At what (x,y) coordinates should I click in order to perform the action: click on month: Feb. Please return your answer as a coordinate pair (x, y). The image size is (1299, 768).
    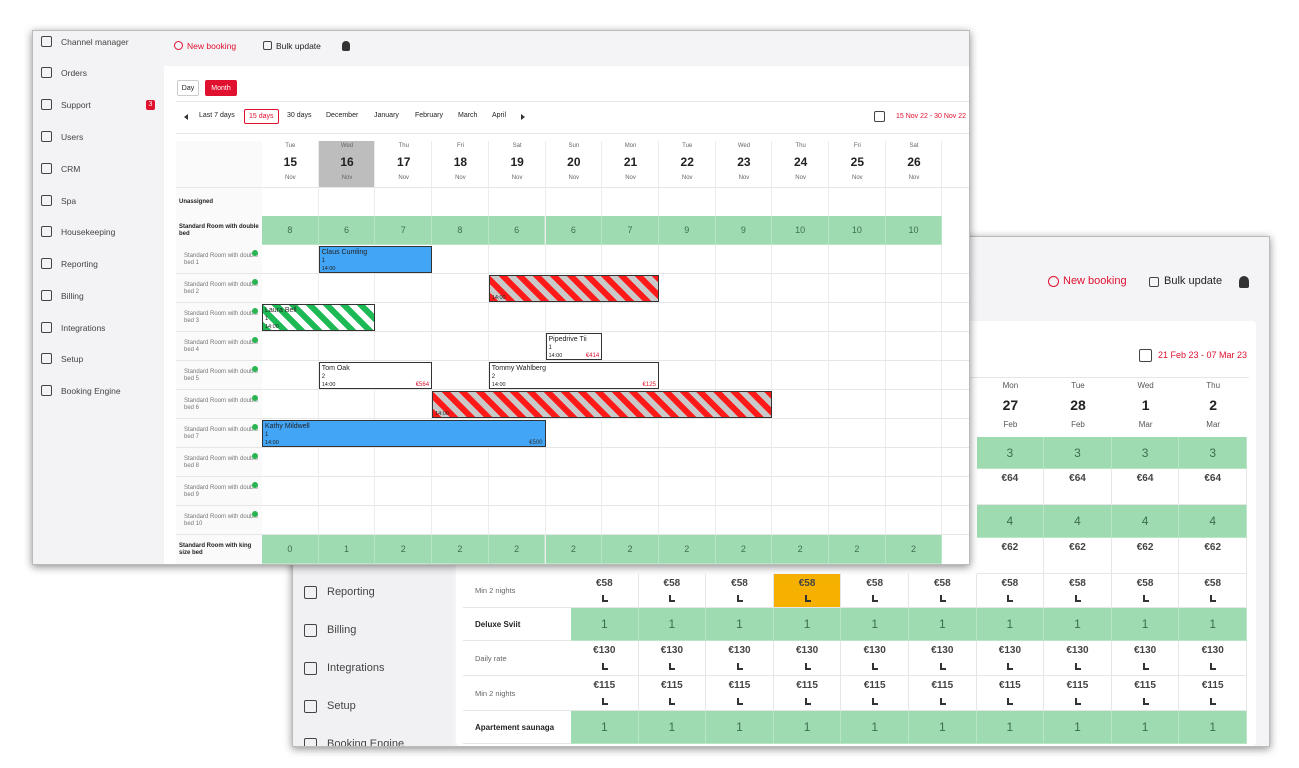
    Looking at the image, I should click on (1010, 424).